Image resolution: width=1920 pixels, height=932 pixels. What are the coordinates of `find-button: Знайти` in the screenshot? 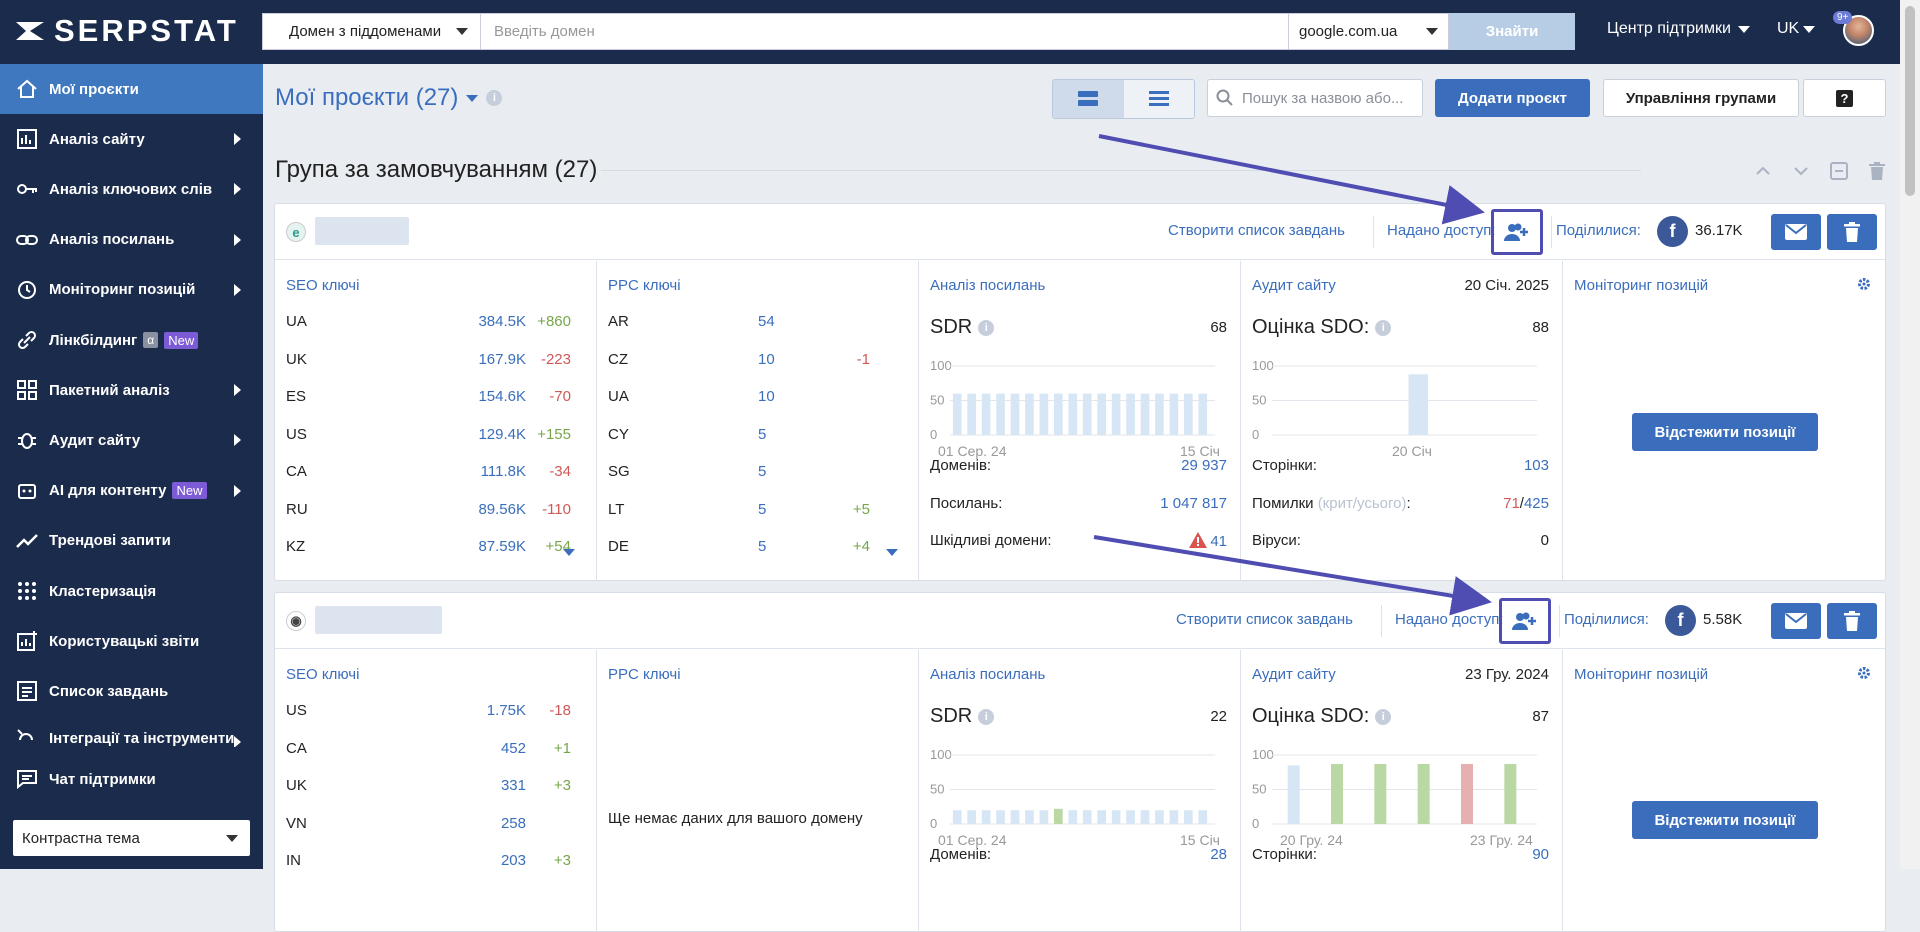 It's located at (1512, 31).